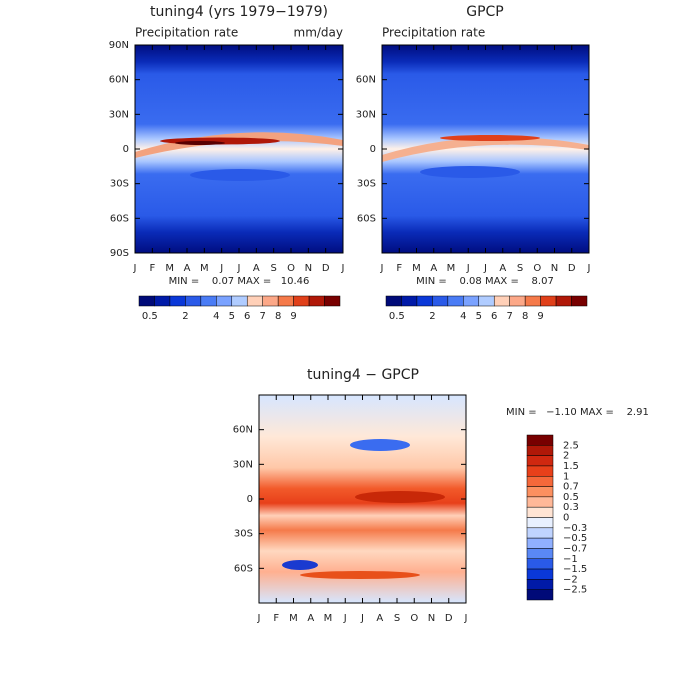 The width and height of the screenshot is (700, 700). What do you see at coordinates (278, 316) in the screenshot?
I see `colorbar-label: 8` at bounding box center [278, 316].